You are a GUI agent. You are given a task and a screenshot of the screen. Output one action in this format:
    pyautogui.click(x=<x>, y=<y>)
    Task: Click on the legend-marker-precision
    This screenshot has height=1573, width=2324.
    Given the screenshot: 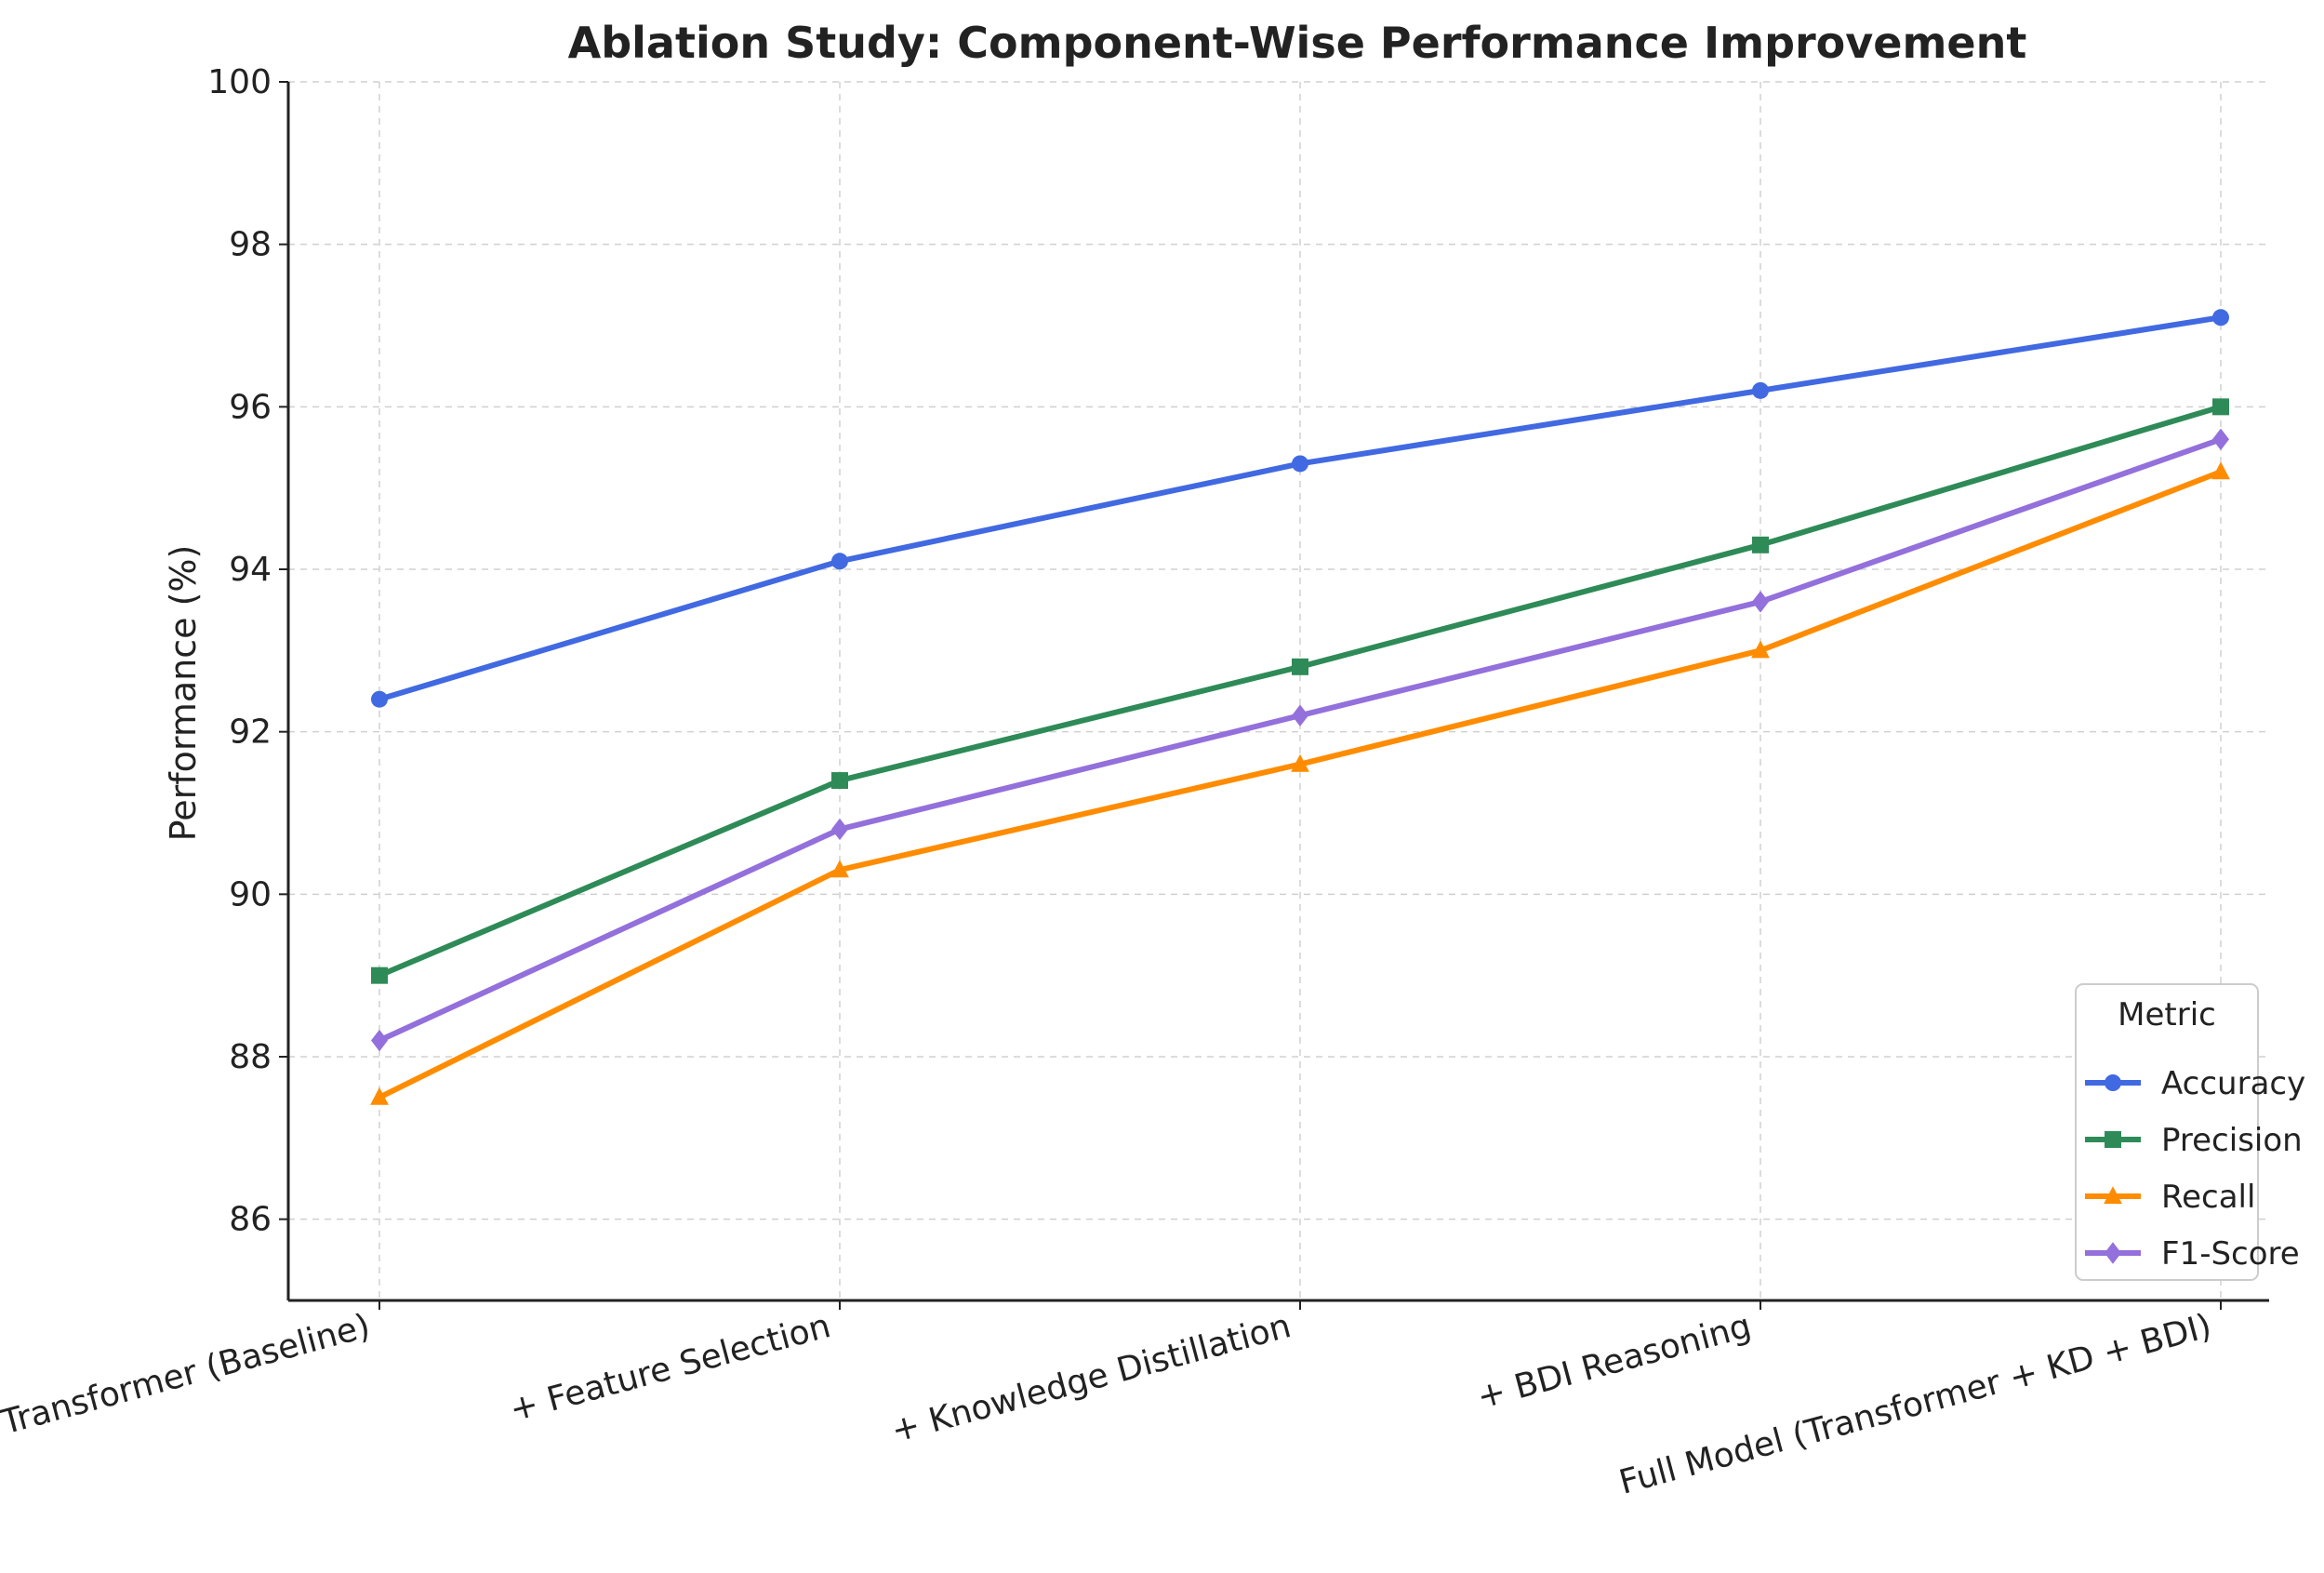 What is the action you would take?
    pyautogui.click(x=2113, y=1139)
    